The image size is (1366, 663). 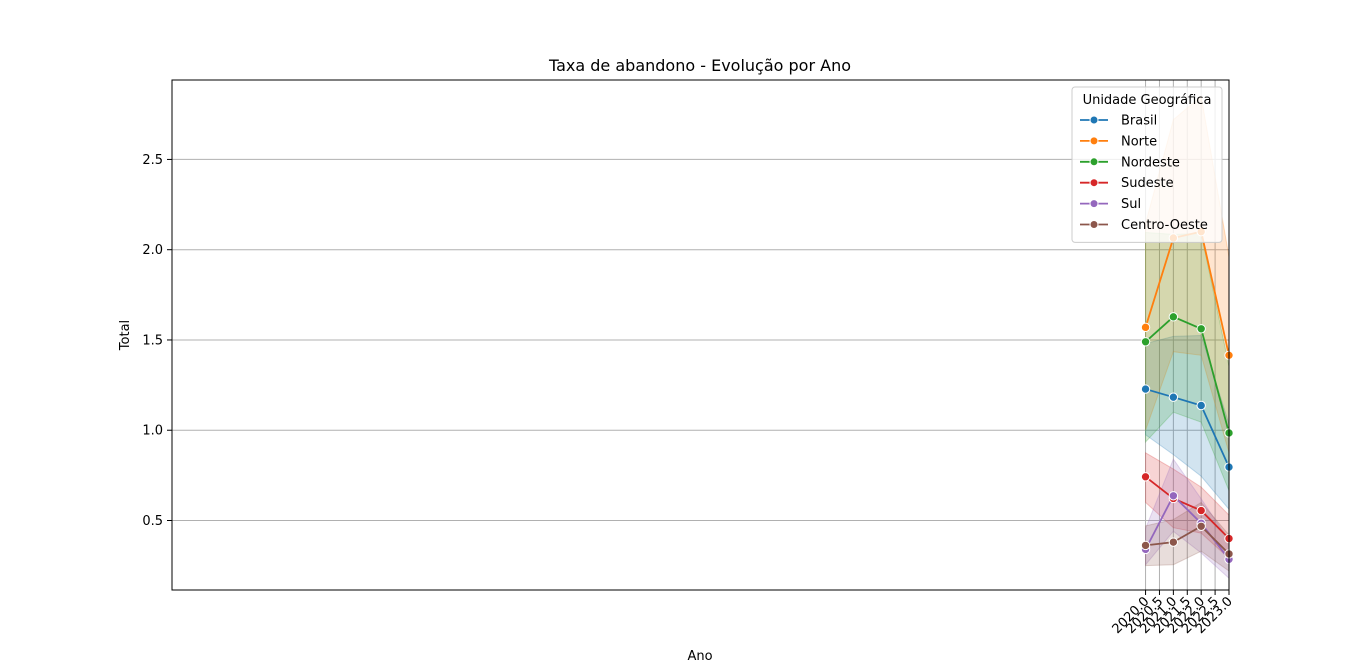 What do you see at coordinates (1094, 224) in the screenshot?
I see `legend-marker-centro-oeste` at bounding box center [1094, 224].